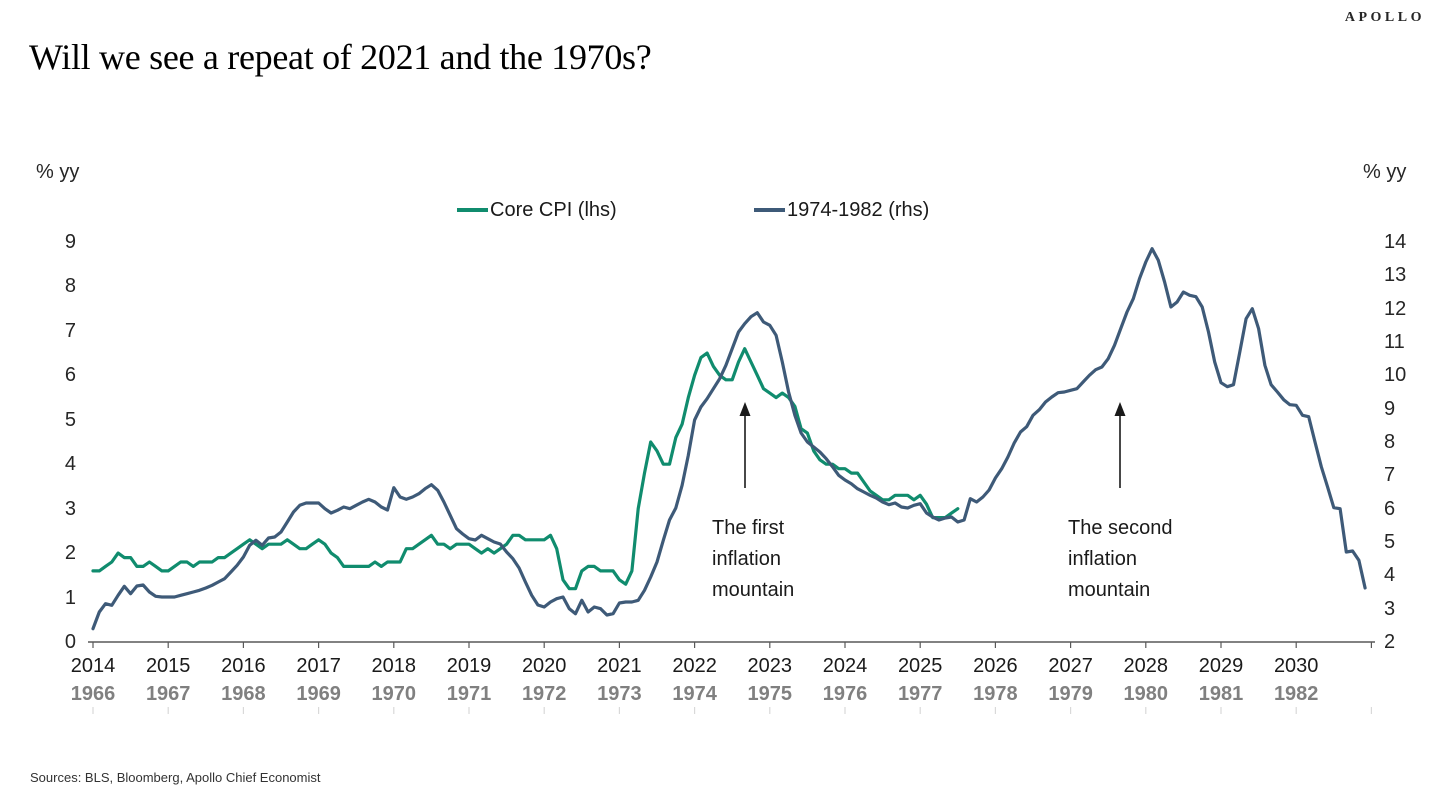 Image resolution: width=1439 pixels, height=796 pixels. What do you see at coordinates (70, 642) in the screenshot?
I see `left-axis-tick-label: 0` at bounding box center [70, 642].